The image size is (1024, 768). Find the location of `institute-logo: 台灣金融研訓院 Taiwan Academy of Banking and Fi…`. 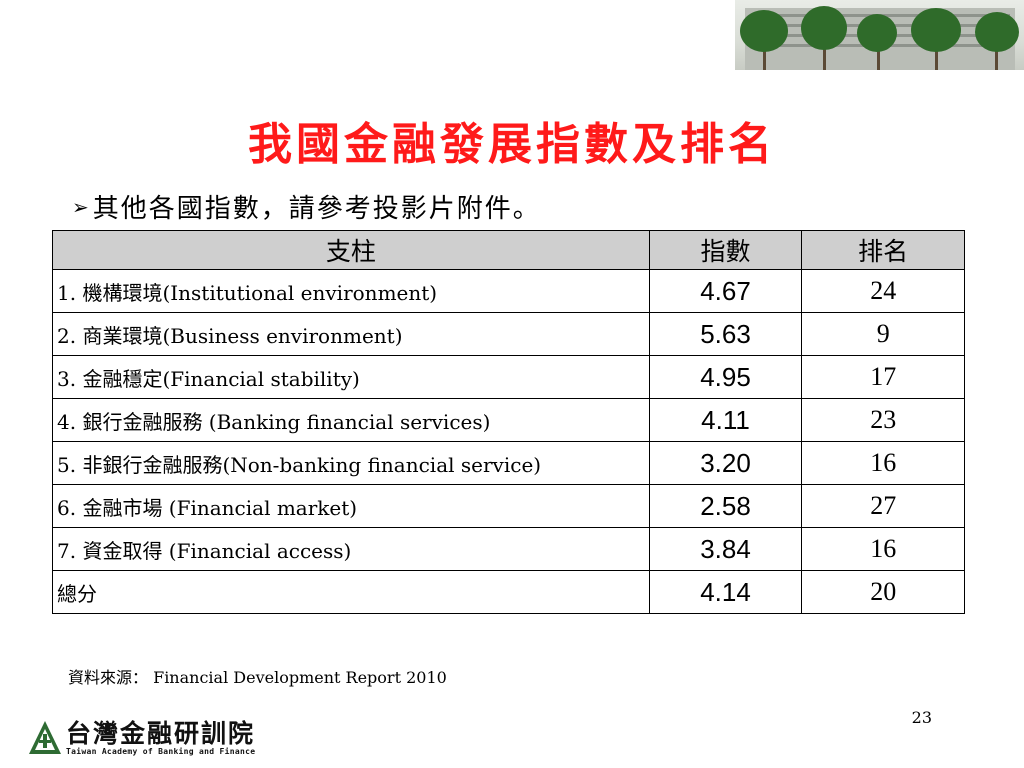

institute-logo: 台灣金融研訓院 Taiwan Academy of Banking and Fi… is located at coordinates (141, 738).